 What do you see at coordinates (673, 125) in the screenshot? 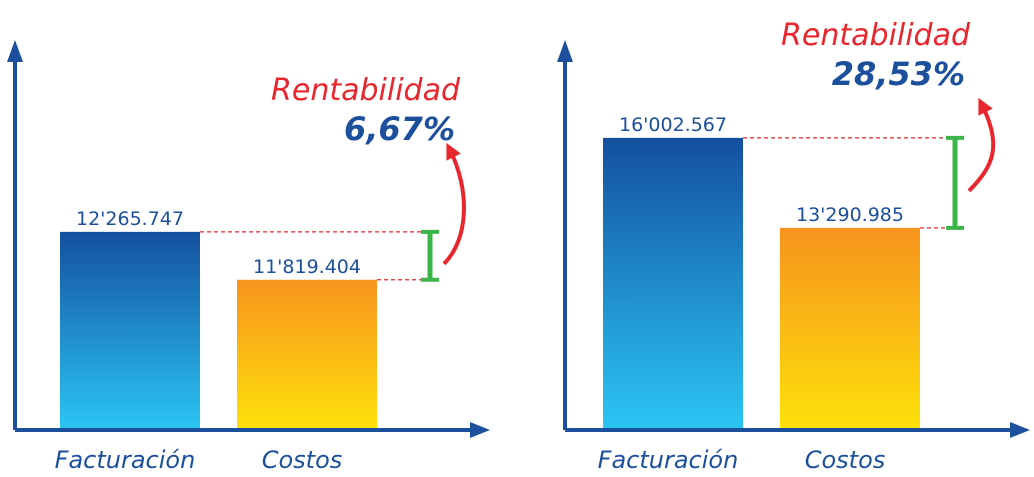
I see `value-label: 16'002.567` at bounding box center [673, 125].